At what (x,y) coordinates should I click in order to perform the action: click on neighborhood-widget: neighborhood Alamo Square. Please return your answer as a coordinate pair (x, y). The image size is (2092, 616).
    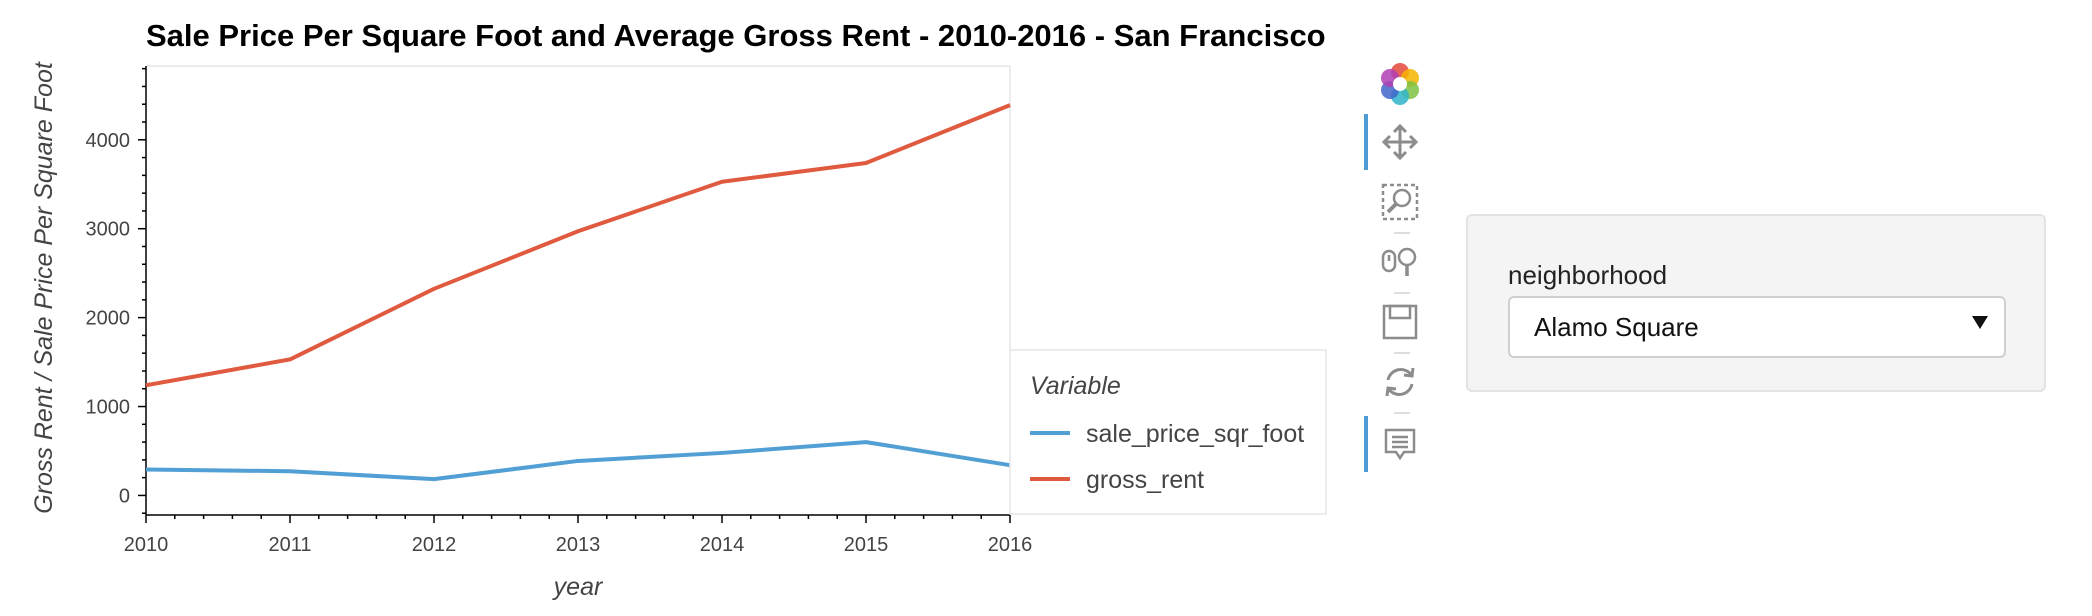
    Looking at the image, I should click on (1756, 303).